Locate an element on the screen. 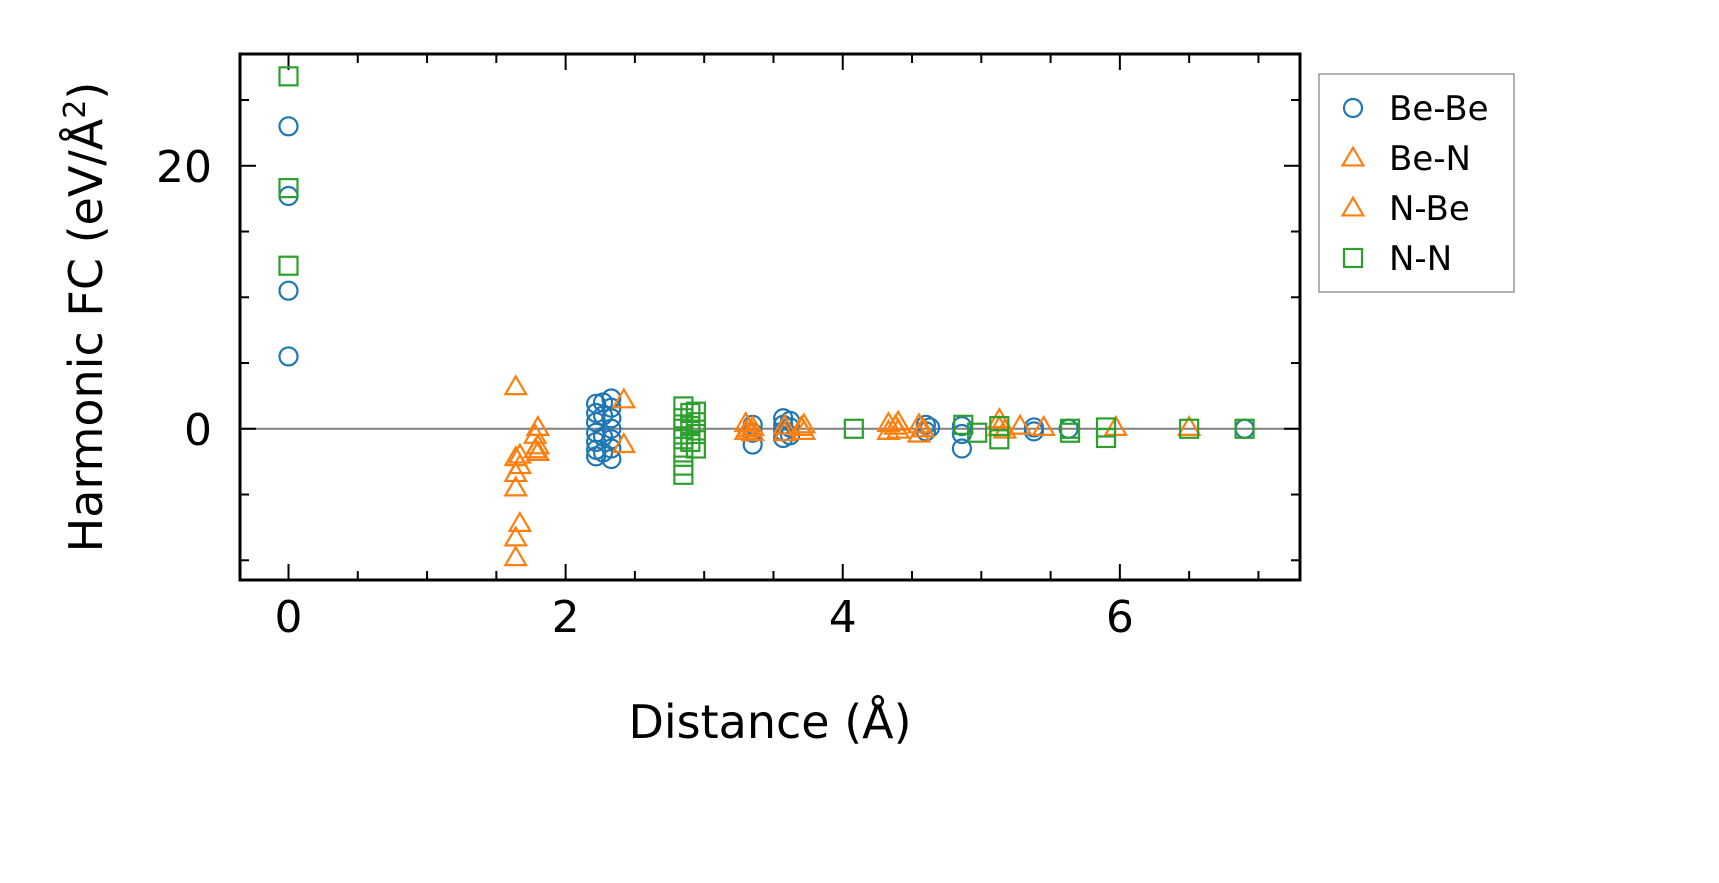 This screenshot has height=883, width=1719. legend-box is located at coordinates (1416, 183).